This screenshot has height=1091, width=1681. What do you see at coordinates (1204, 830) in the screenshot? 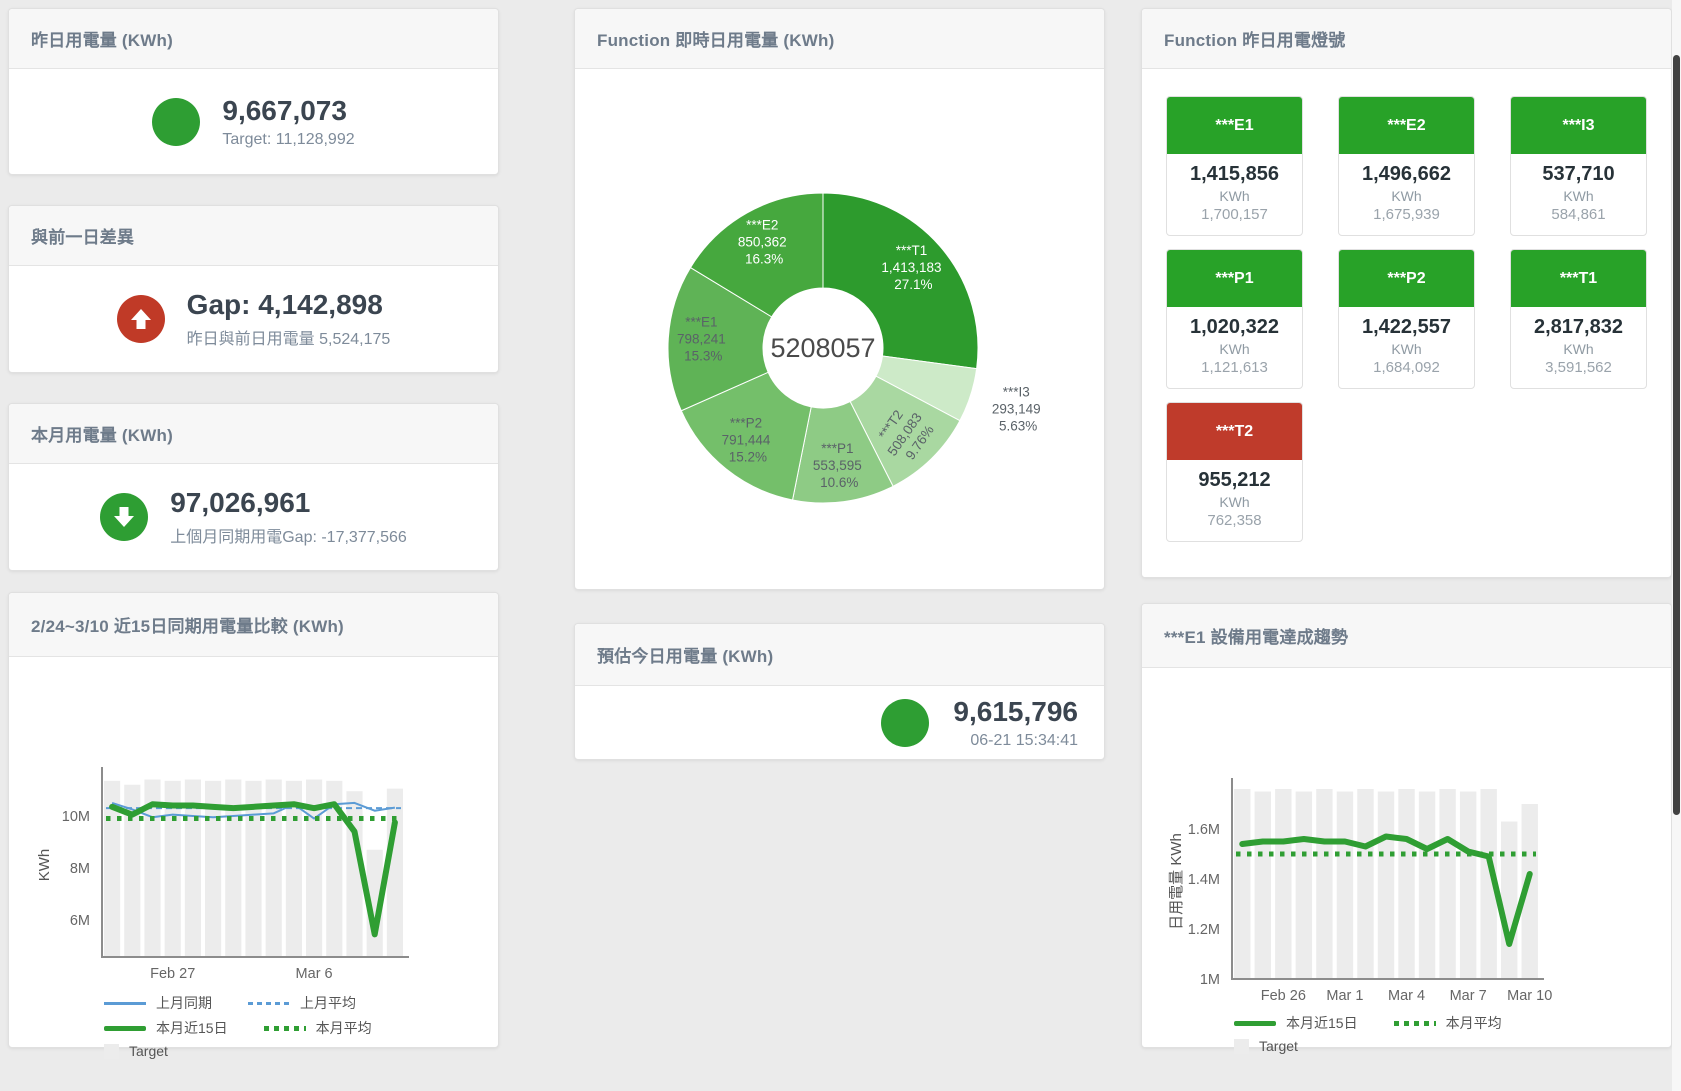
I see `y-tick-label: 1.6M` at bounding box center [1204, 830].